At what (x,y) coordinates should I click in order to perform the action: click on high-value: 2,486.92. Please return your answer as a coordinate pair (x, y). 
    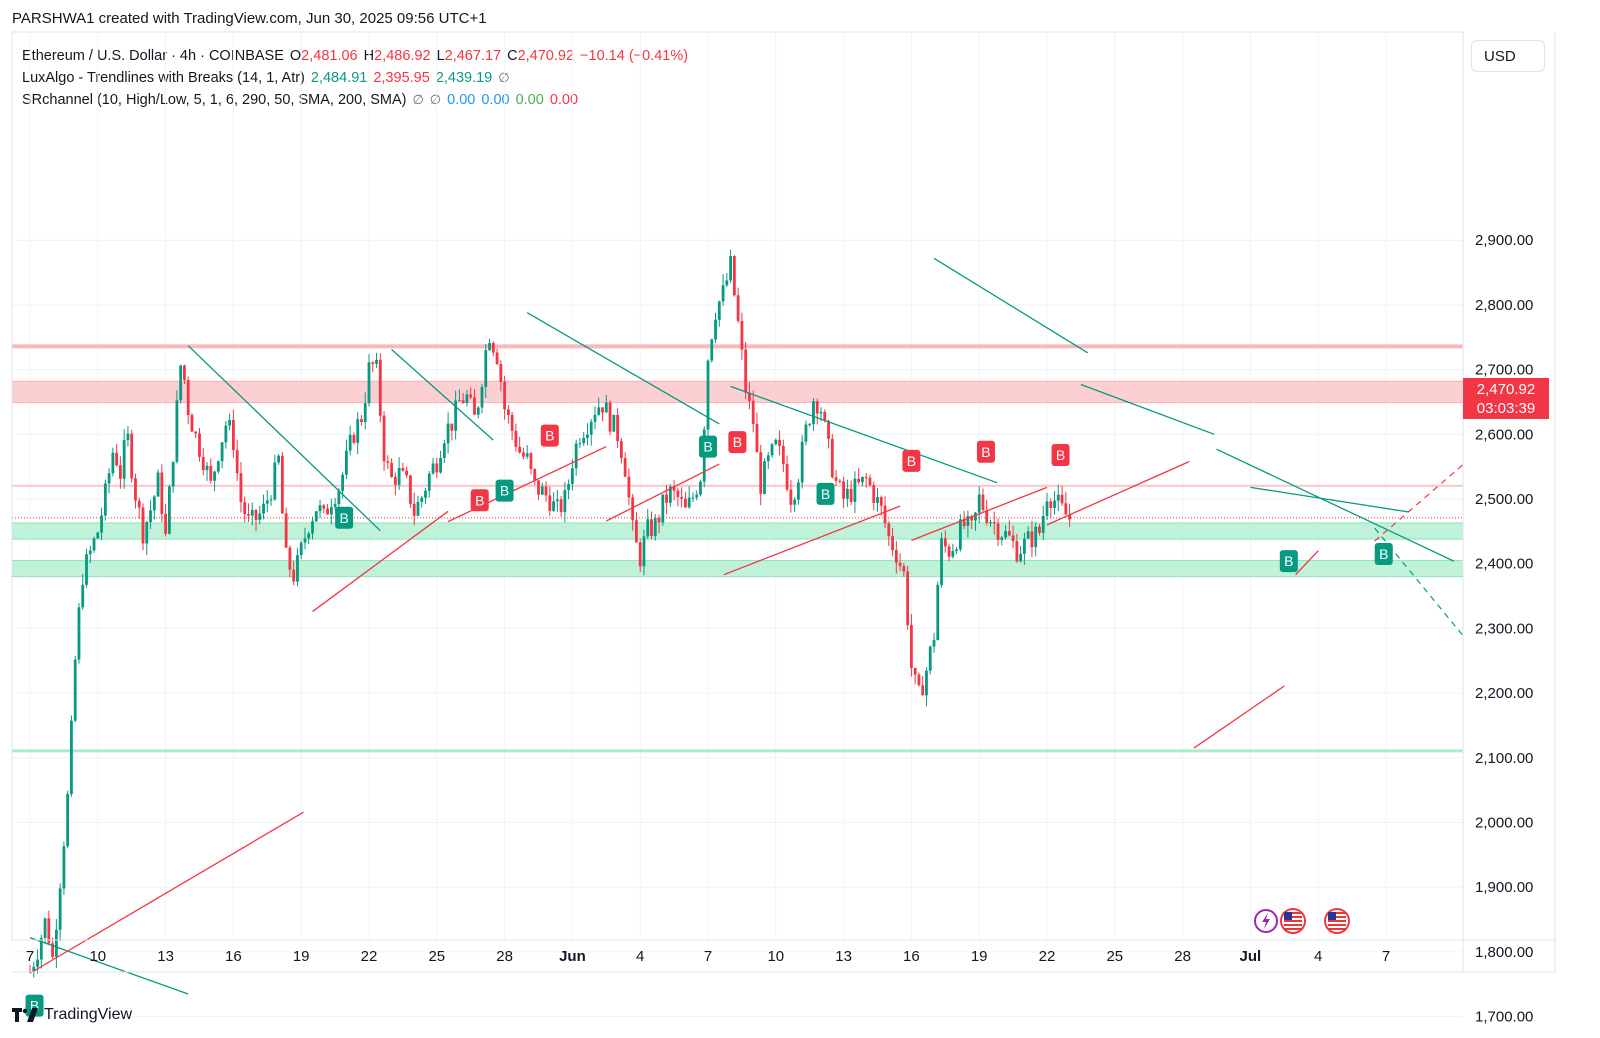
    Looking at the image, I should click on (402, 56).